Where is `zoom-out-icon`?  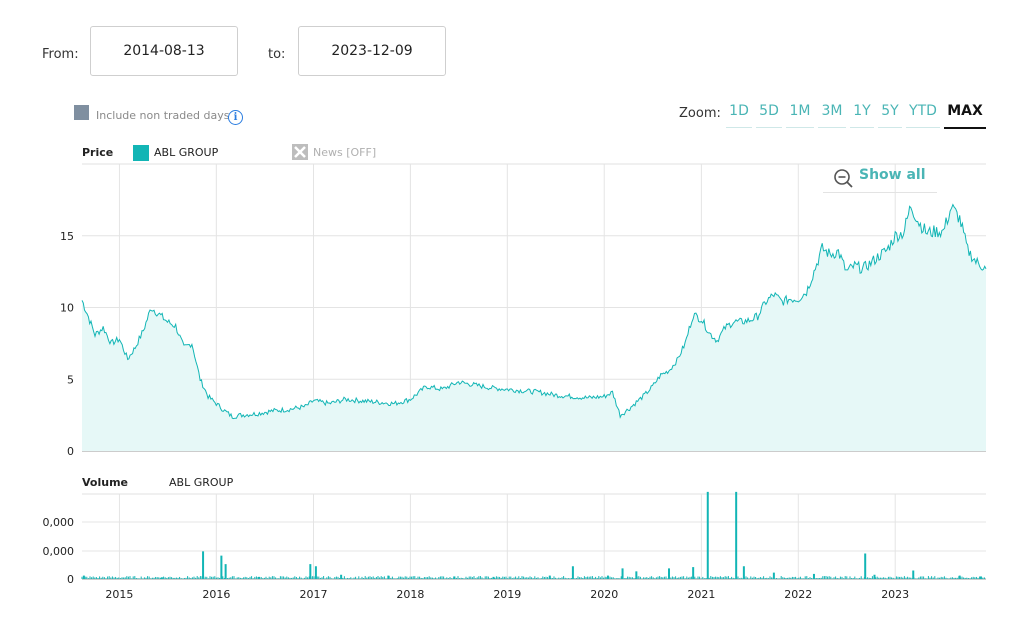
zoom-out-icon is located at coordinates (843, 178).